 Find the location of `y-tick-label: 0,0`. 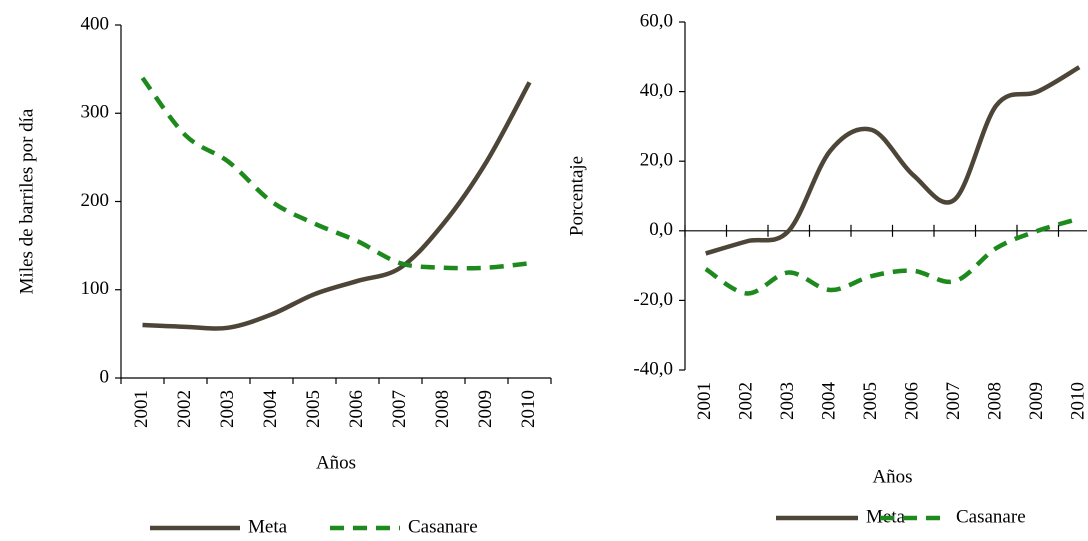

y-tick-label: 0,0 is located at coordinates (661, 229).